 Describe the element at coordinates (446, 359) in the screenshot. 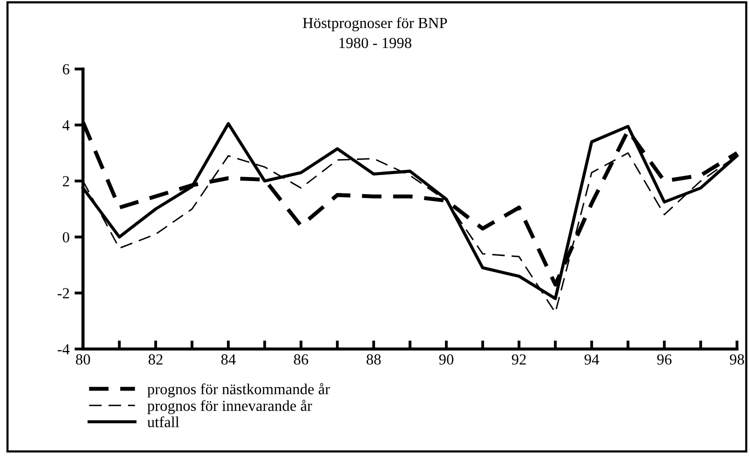

I see `x-tick-label: 90` at that location.